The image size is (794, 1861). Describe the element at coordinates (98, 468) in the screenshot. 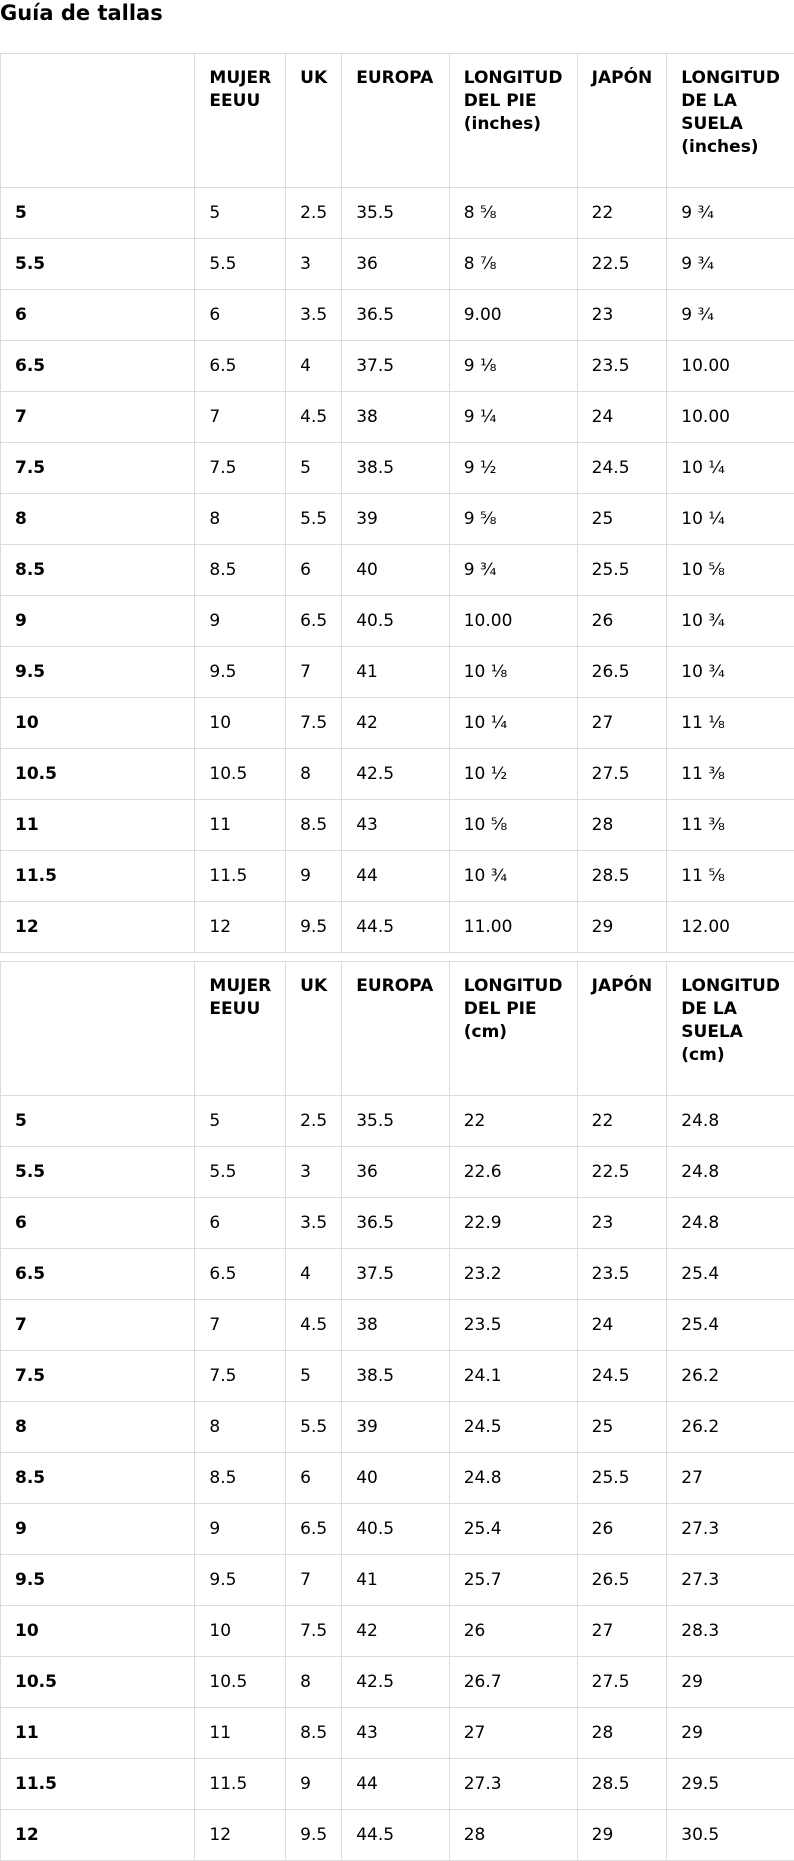

I see `row-header-talla: 7.5` at that location.